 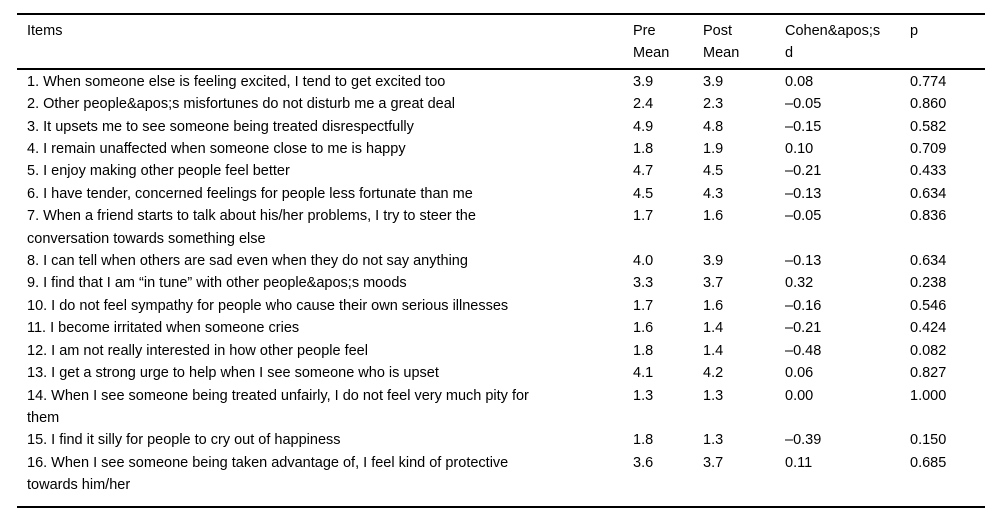 I want to click on cell-cohens-d: 0.00, so click(x=799, y=395).